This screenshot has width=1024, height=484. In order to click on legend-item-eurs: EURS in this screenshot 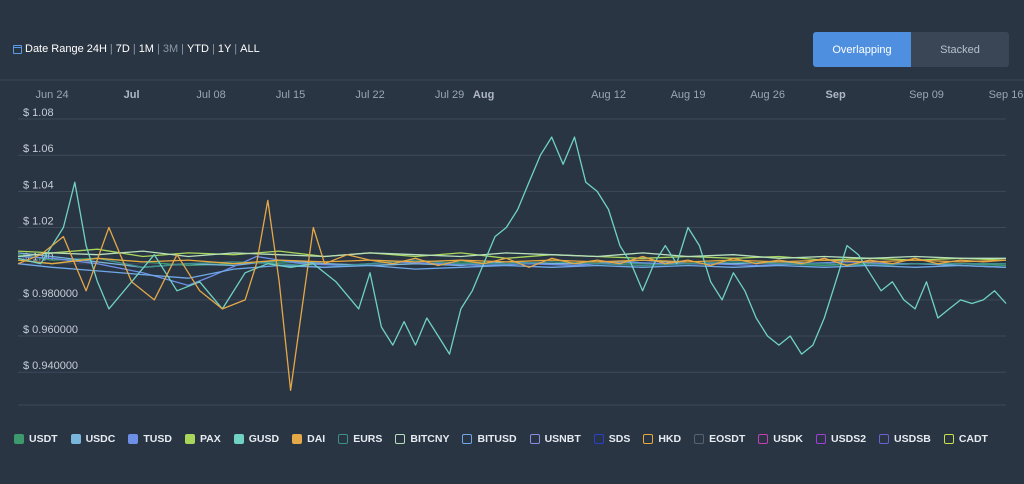, I will do `click(360, 438)`.